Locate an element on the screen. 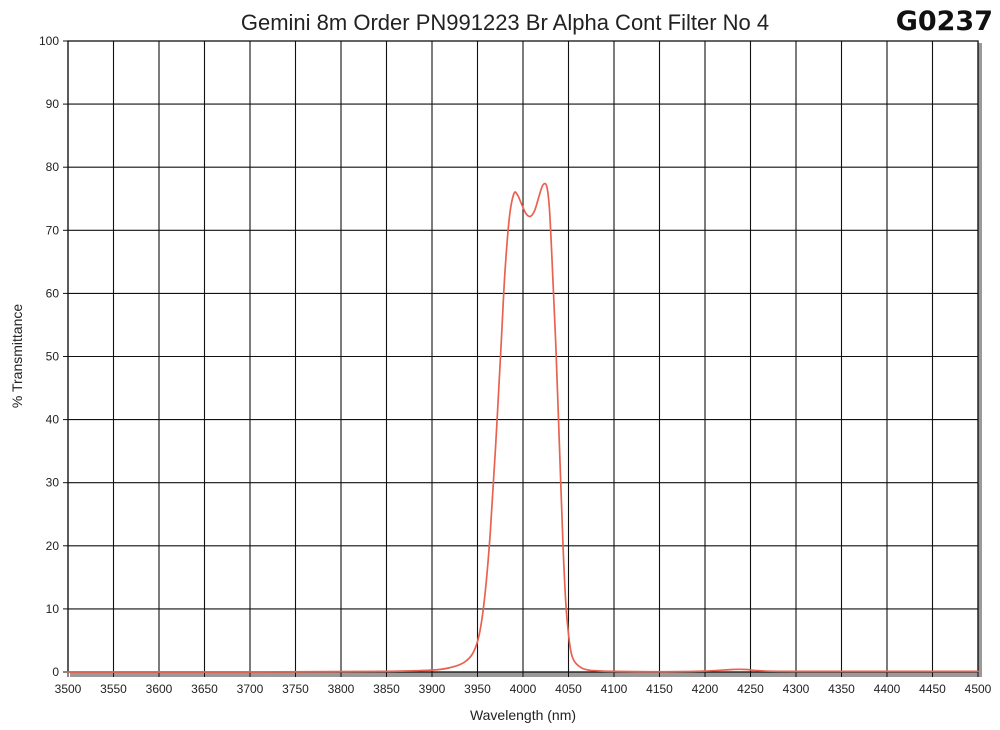 The height and width of the screenshot is (730, 1000). x-tick-label: 4500 is located at coordinates (978, 689).